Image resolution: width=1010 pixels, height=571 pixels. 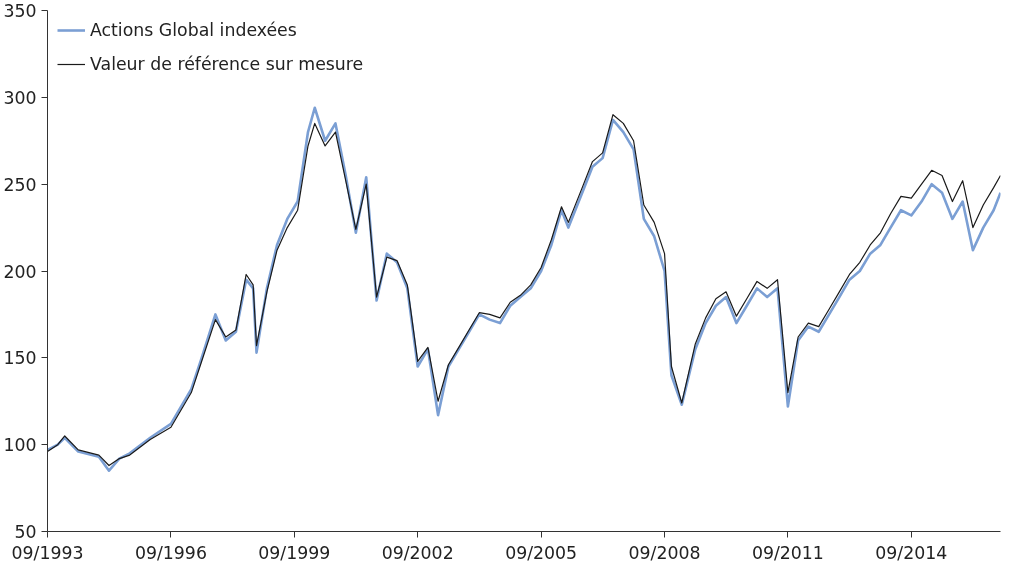 What do you see at coordinates (20, 445) in the screenshot?
I see `y-tick-label: 100` at bounding box center [20, 445].